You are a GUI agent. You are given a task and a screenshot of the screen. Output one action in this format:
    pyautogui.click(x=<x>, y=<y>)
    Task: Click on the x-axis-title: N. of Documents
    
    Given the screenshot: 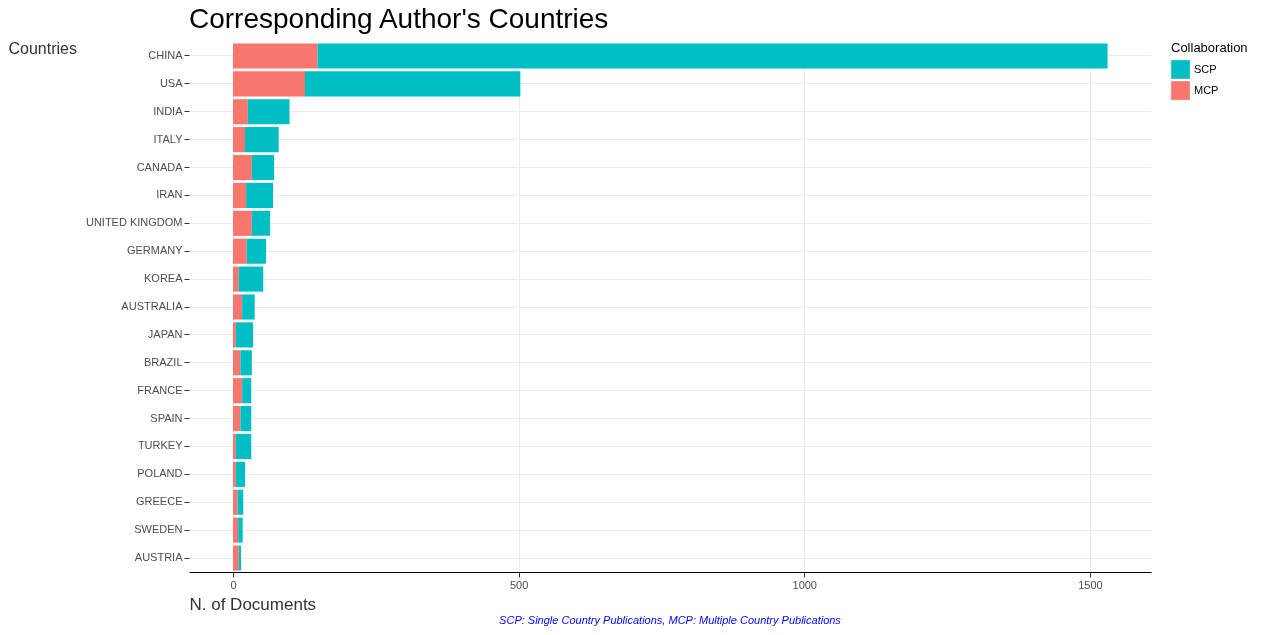 What is the action you would take?
    pyautogui.click(x=253, y=604)
    